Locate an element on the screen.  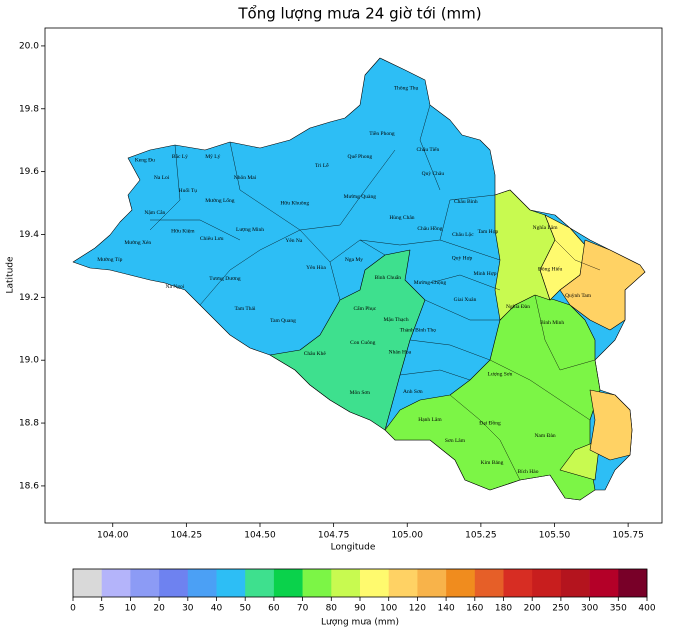
colorbar-tick-label: 80 is located at coordinates (332, 609).